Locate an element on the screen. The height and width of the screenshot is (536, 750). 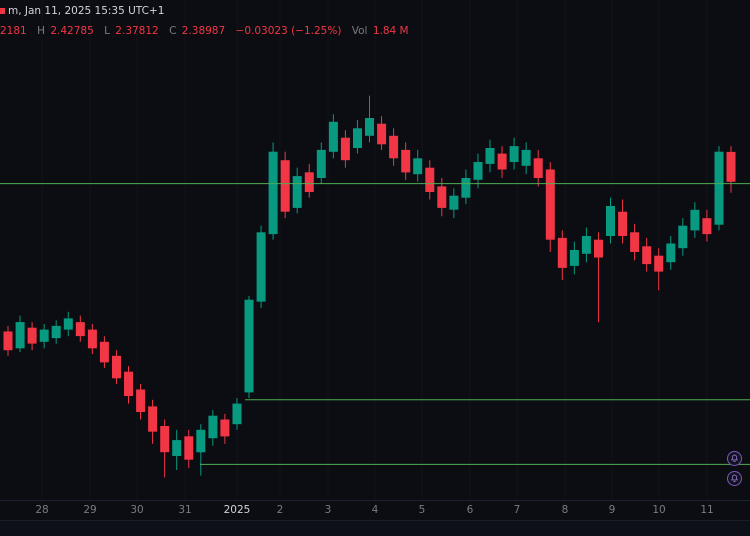
time-tick-8: 8 is located at coordinates (565, 510).